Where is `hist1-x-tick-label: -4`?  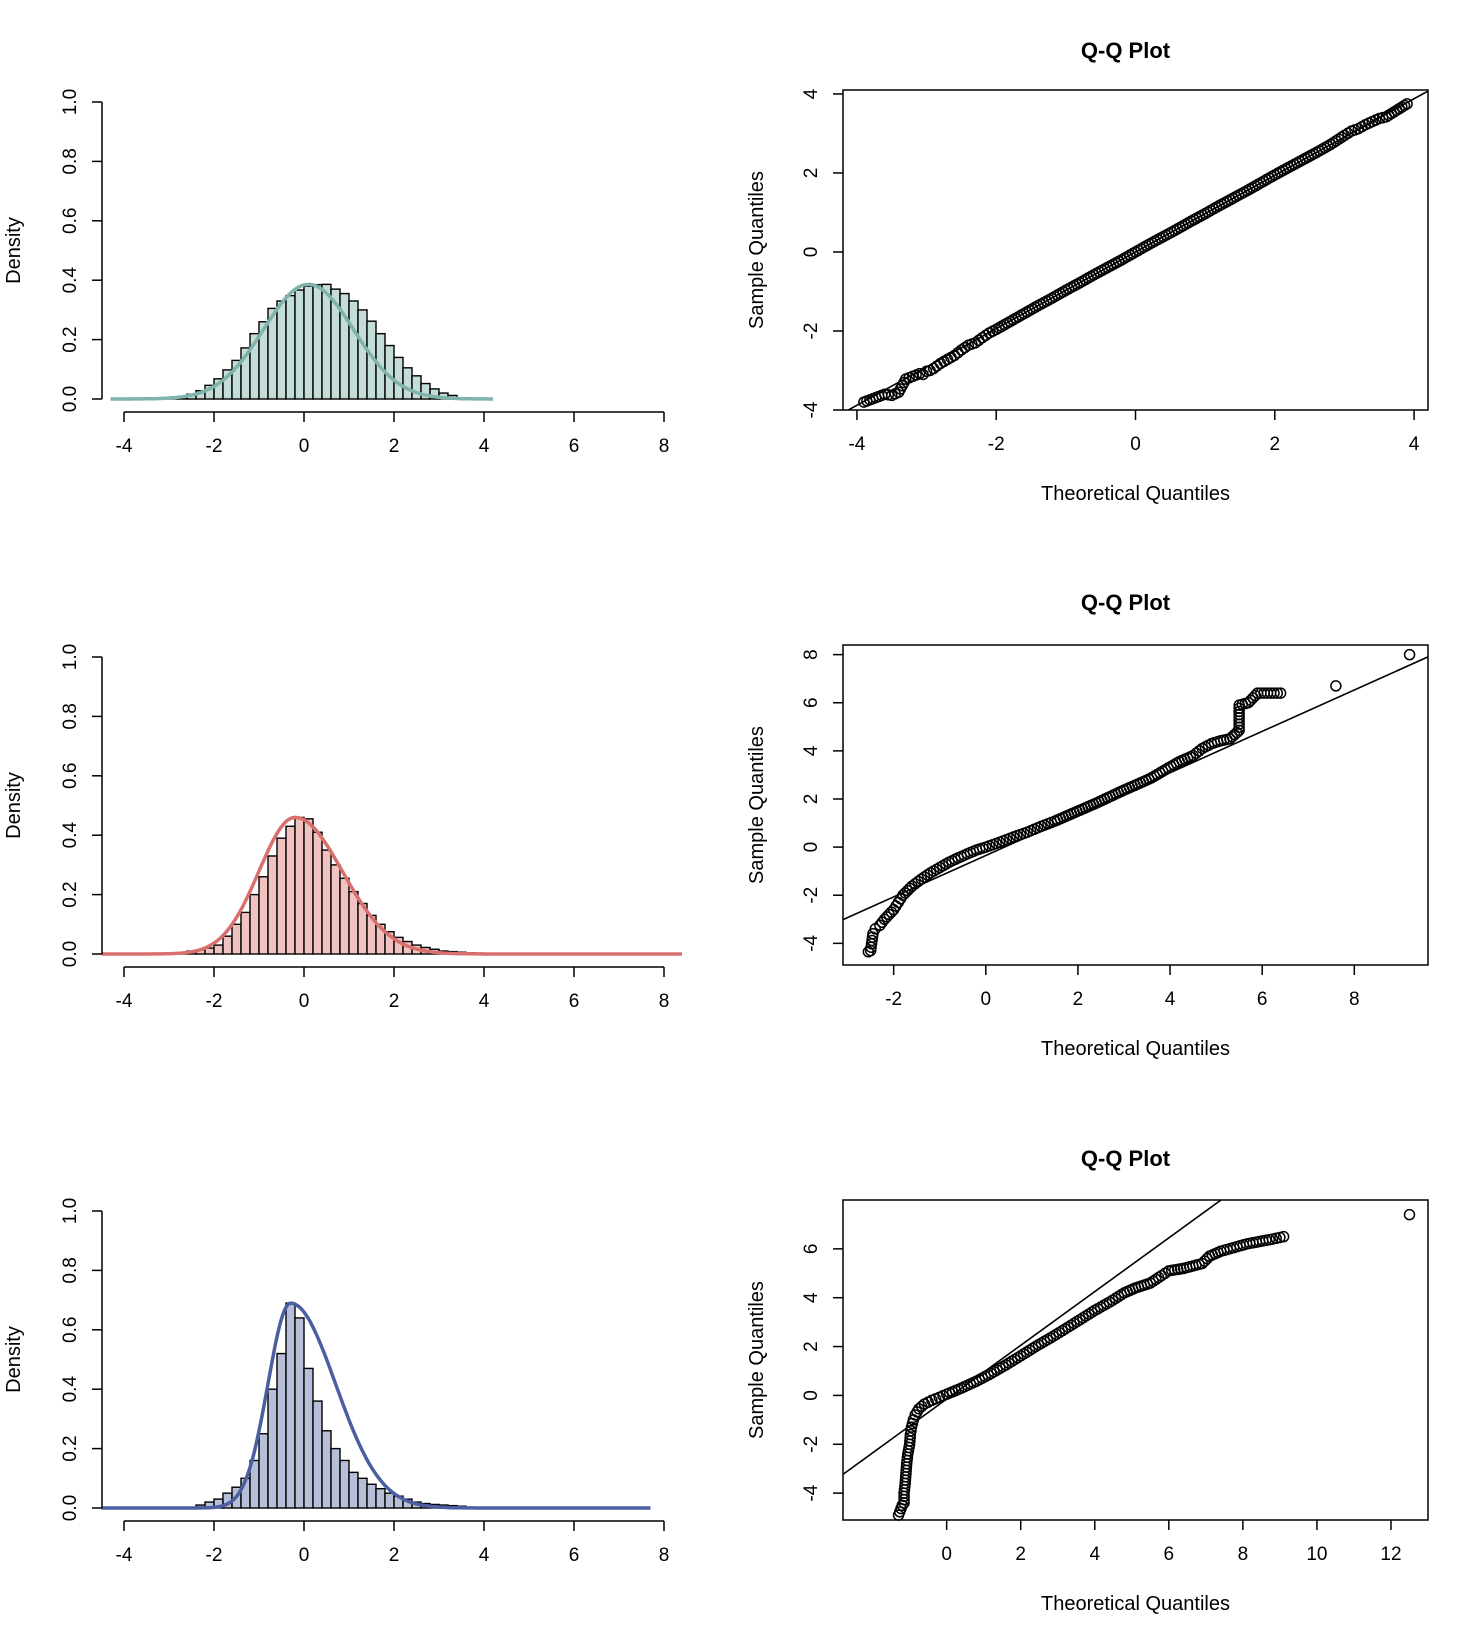
hist1-x-tick-label: -4 is located at coordinates (124, 446).